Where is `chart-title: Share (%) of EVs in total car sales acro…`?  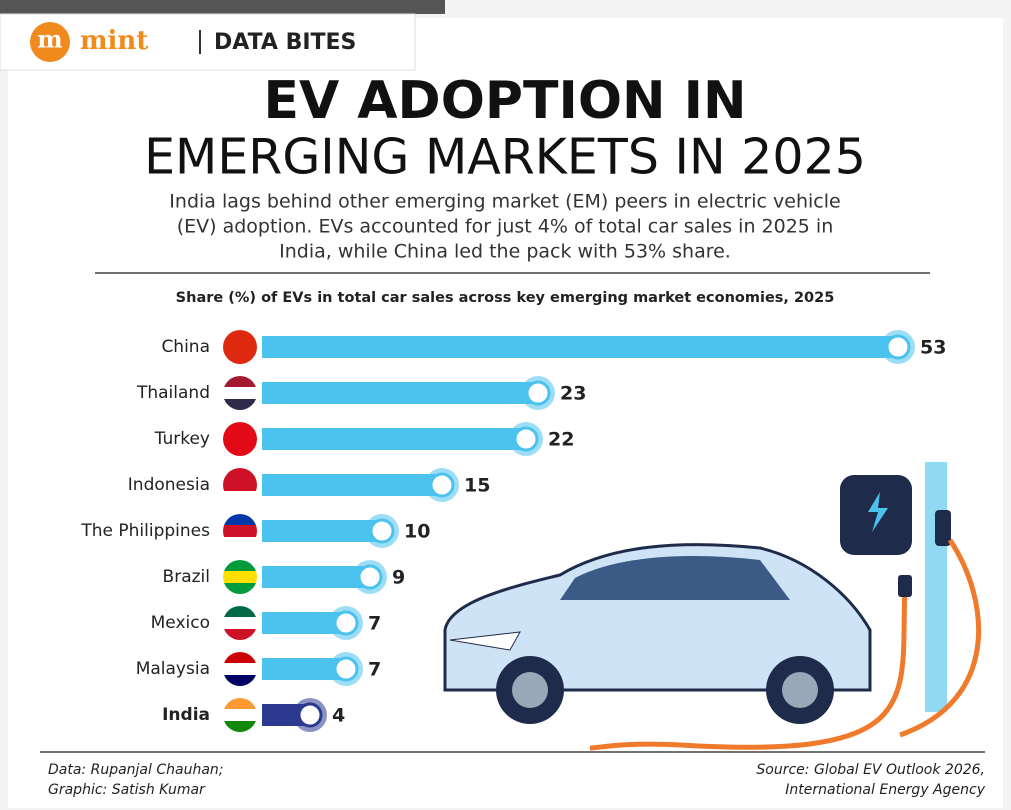 chart-title: Share (%) of EVs in total car sales acro… is located at coordinates (505, 298).